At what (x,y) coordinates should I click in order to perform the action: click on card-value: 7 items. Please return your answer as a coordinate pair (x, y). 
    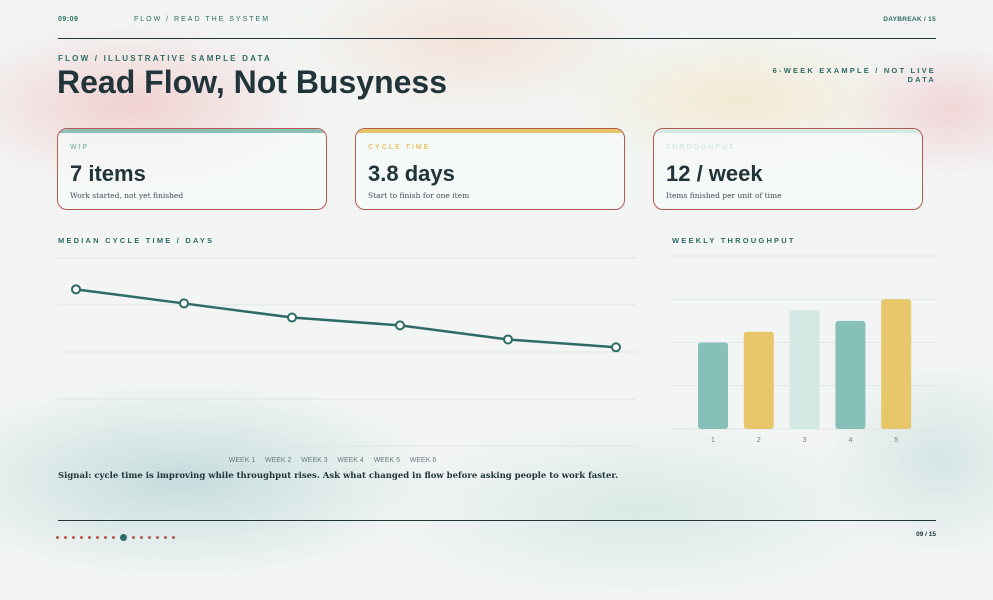
    Looking at the image, I should click on (108, 173).